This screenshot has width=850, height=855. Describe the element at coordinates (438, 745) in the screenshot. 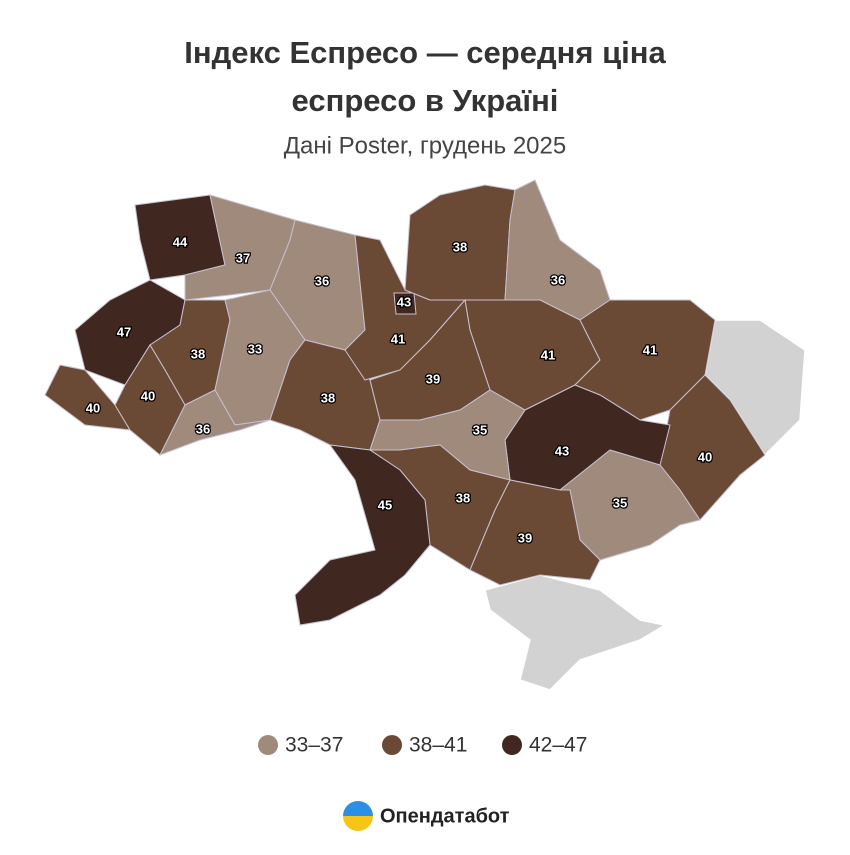

I see `legend-label: 38–41` at that location.